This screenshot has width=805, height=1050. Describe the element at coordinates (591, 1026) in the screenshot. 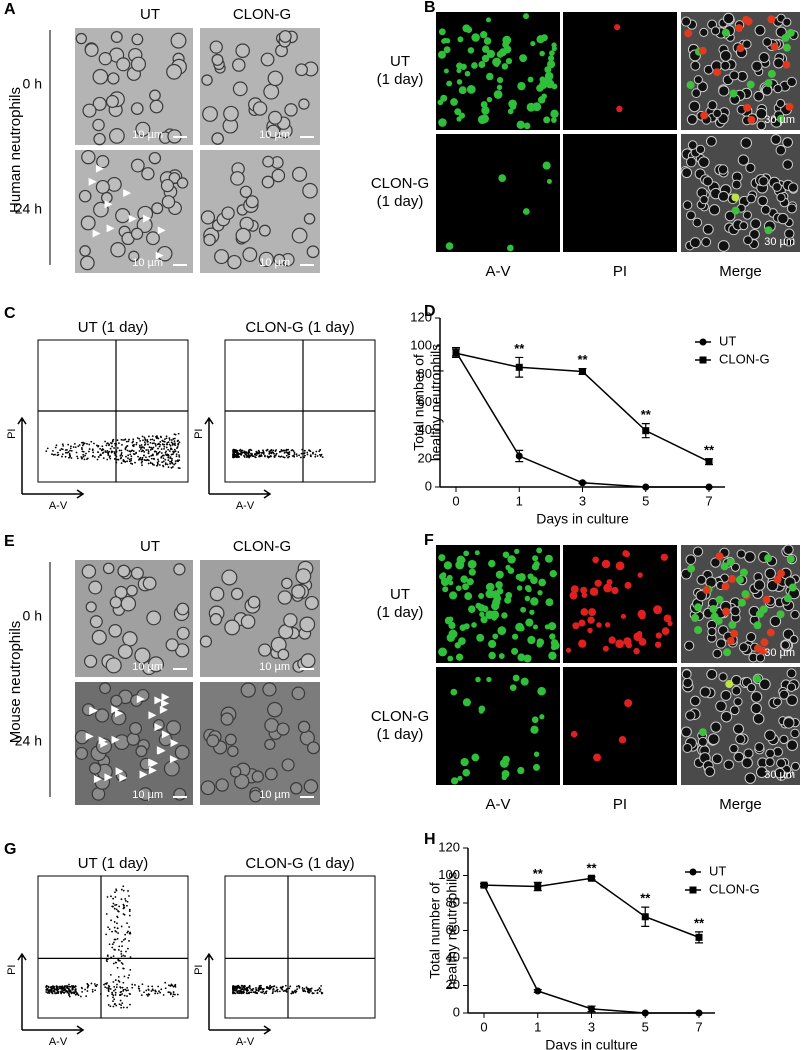

I see `x-tick-label: 3` at that location.